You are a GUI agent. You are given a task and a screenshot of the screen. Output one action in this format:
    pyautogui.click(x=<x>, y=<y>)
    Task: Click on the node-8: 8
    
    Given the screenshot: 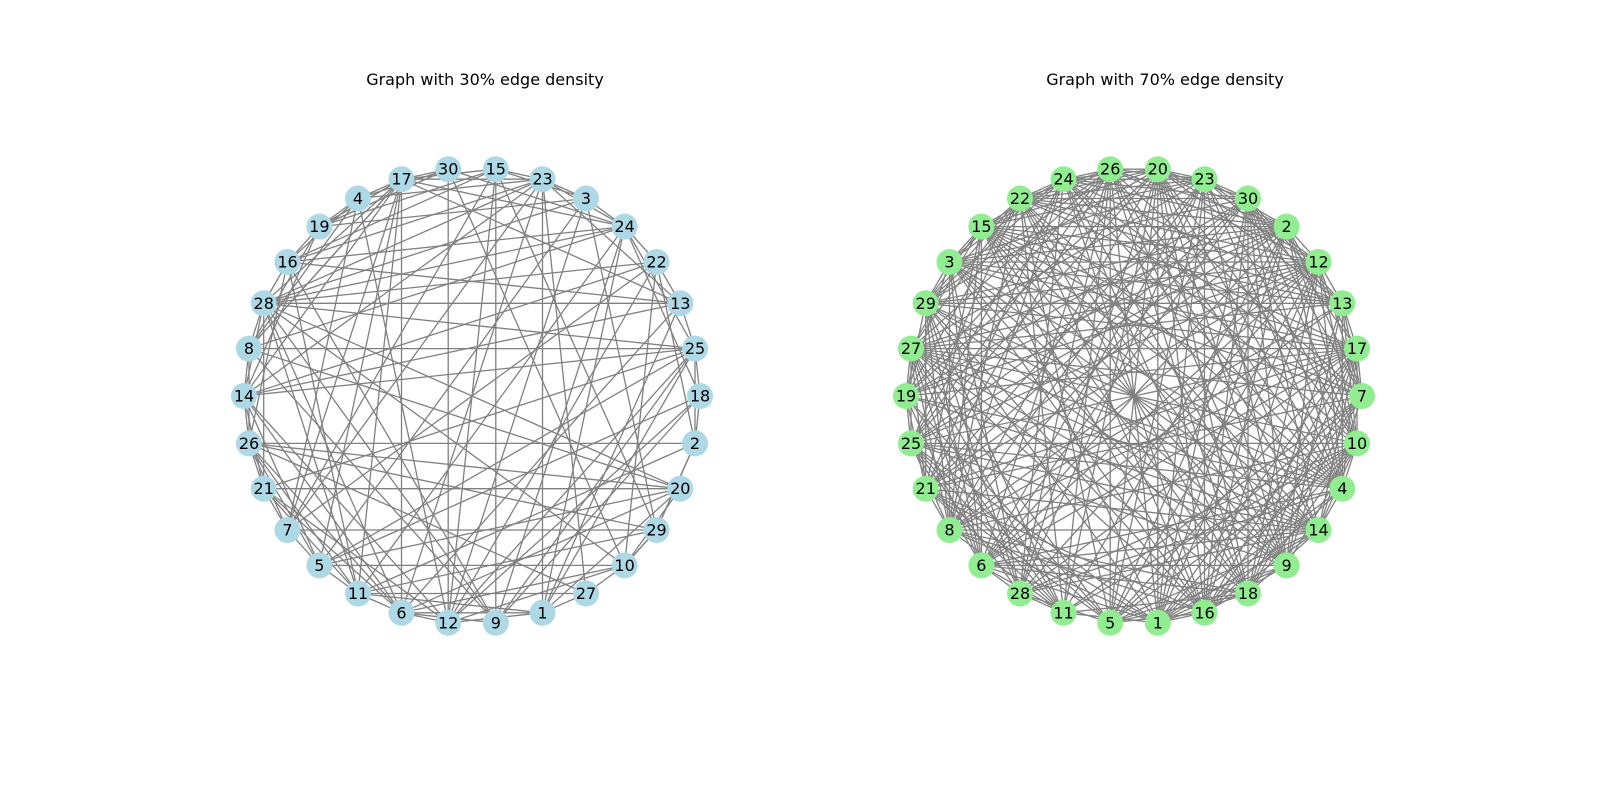 What is the action you would take?
    pyautogui.click(x=949, y=530)
    